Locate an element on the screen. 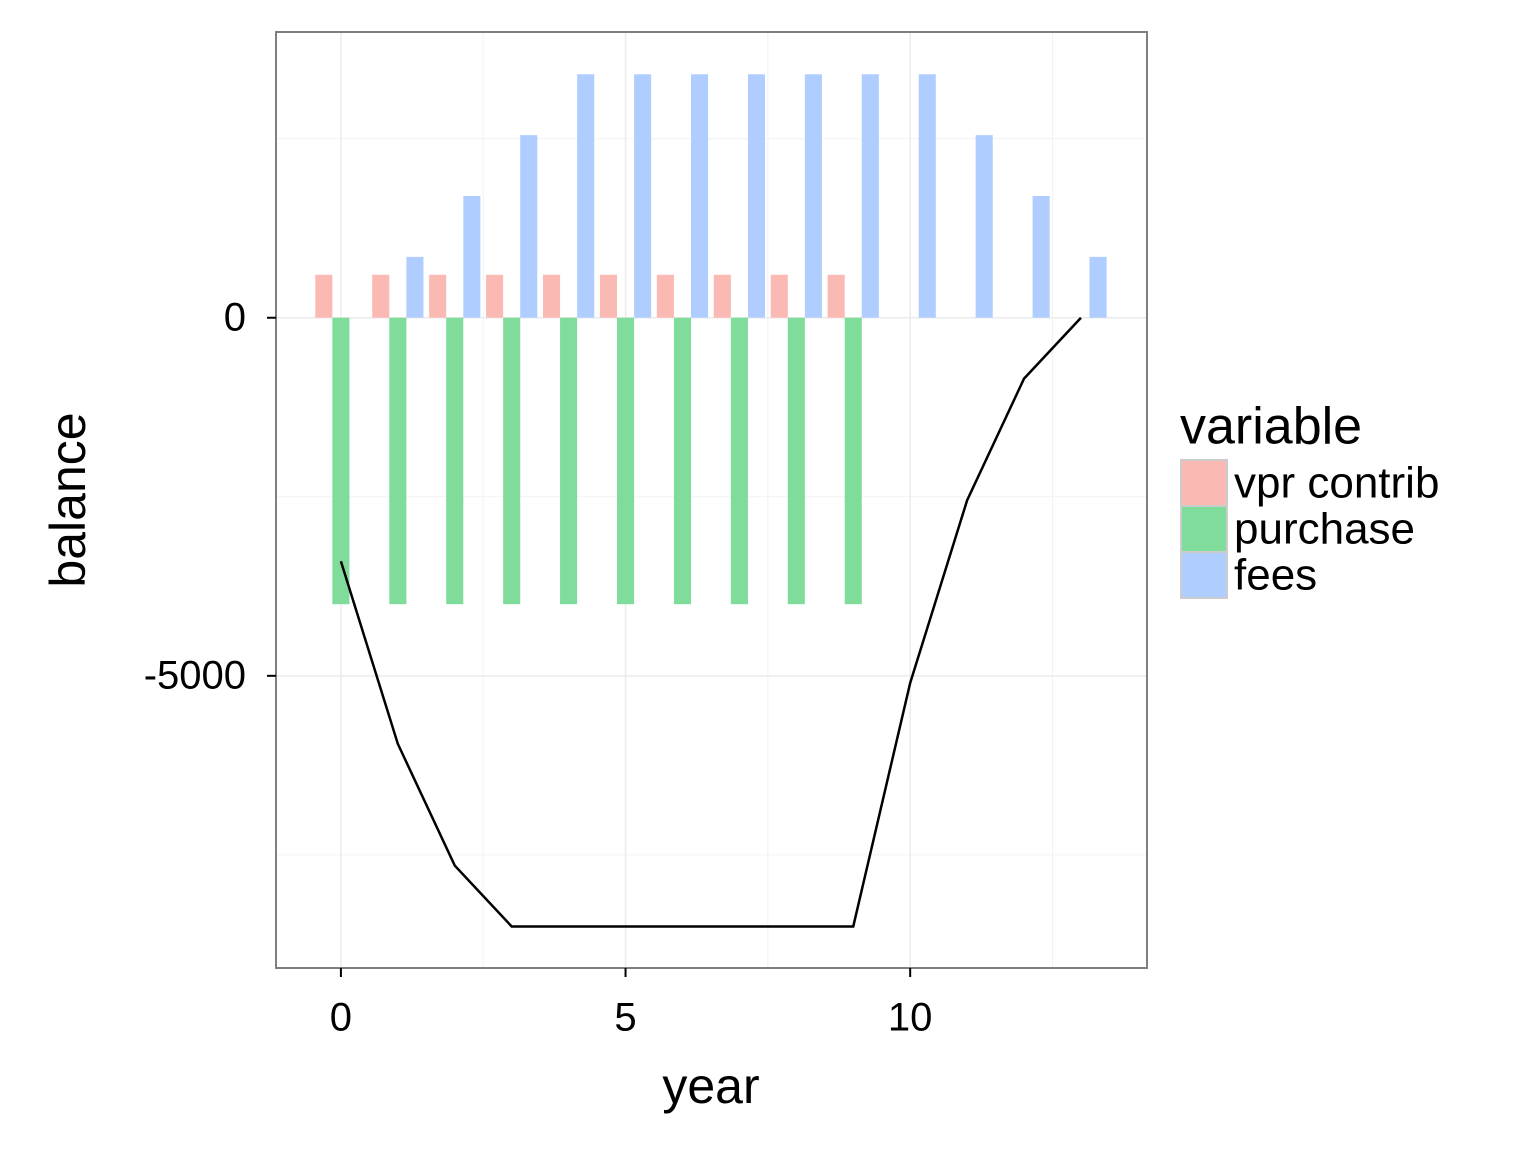 This screenshot has width=1536, height=1152. x-tick-label: 5 is located at coordinates (625, 1018).